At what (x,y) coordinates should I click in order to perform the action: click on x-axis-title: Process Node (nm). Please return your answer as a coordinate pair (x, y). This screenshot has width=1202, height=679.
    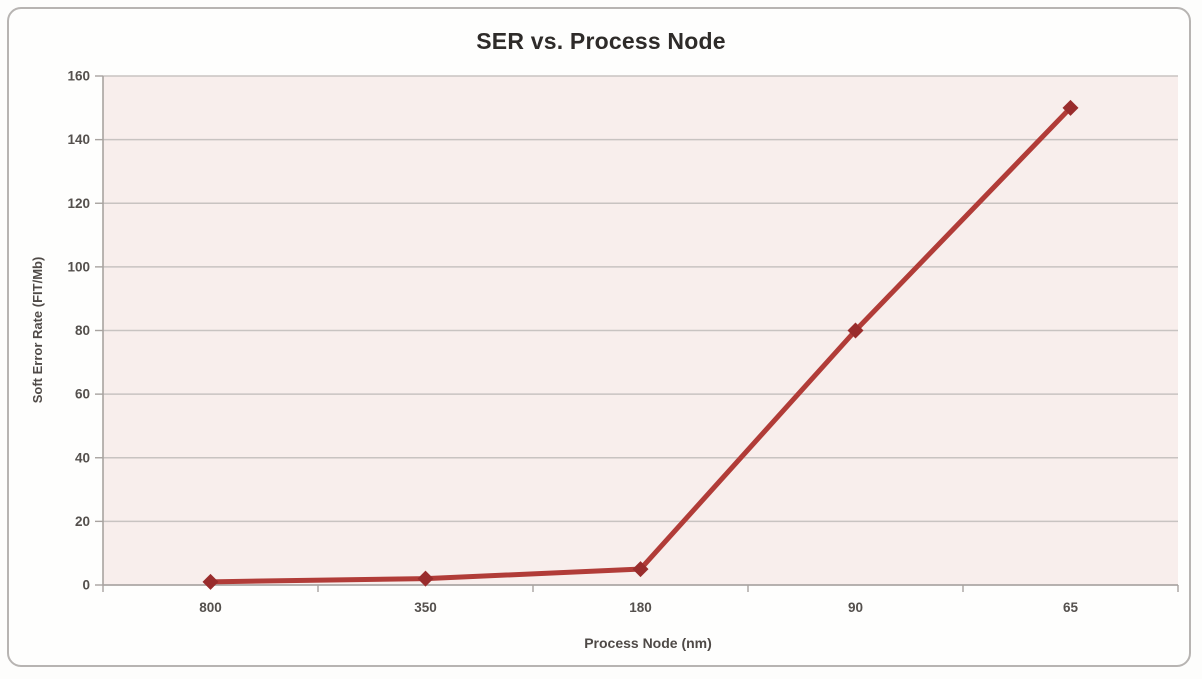
    Looking at the image, I should click on (648, 643).